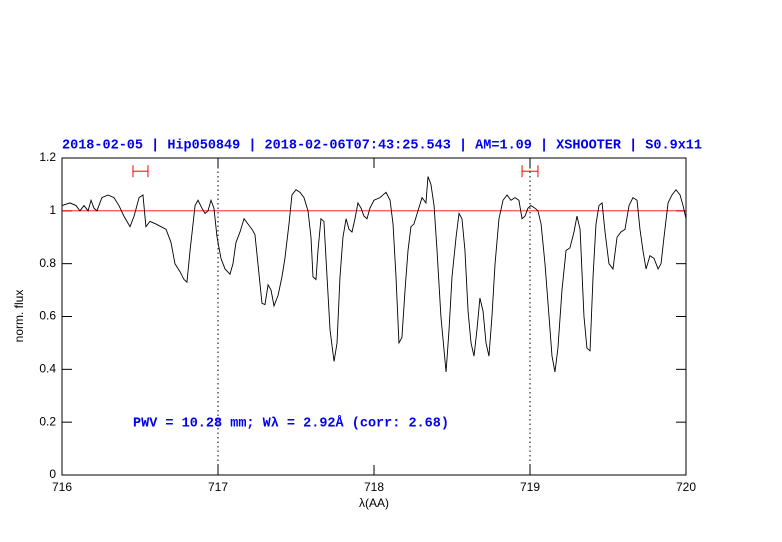 This screenshot has height=542, width=782. I want to click on x-tick-label: 720, so click(686, 487).